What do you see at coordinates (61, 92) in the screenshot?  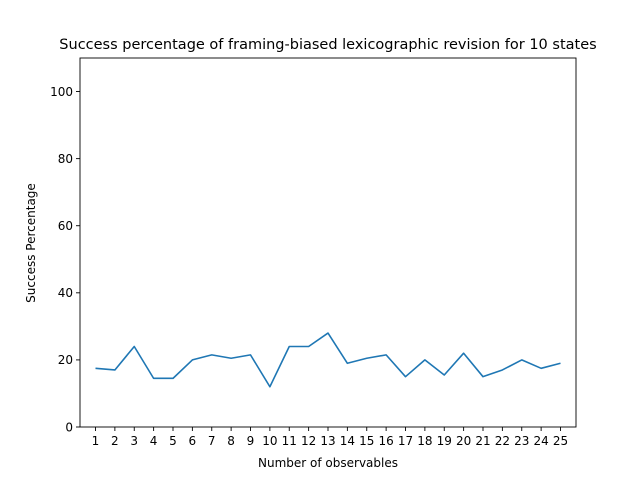 I see `y-tick-label: 100` at bounding box center [61, 92].